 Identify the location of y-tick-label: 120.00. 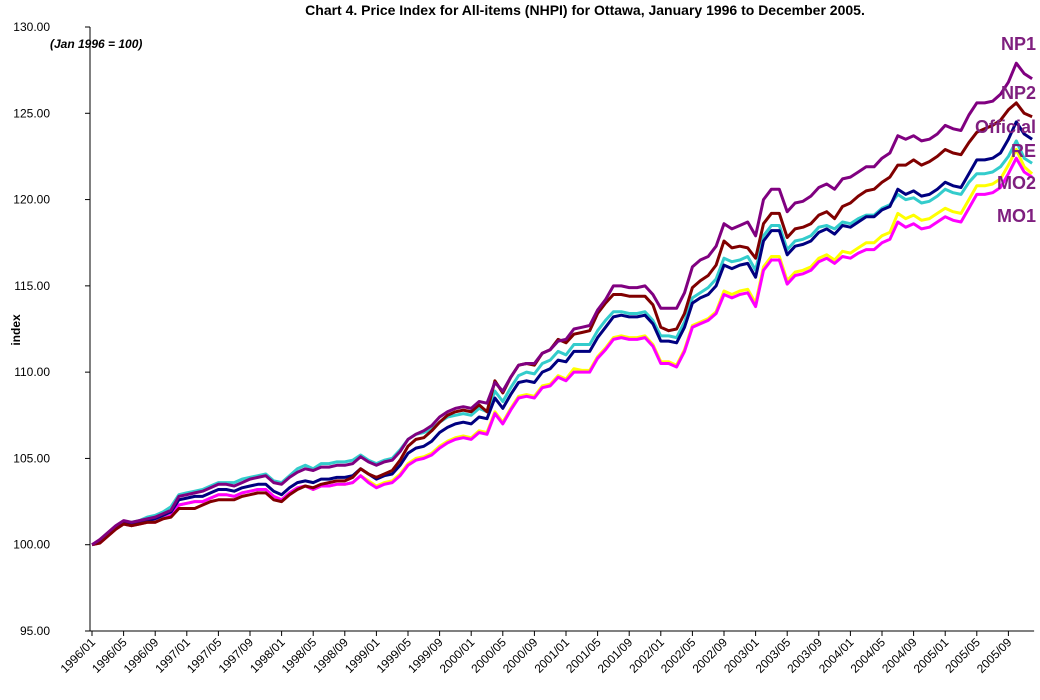
(31, 200).